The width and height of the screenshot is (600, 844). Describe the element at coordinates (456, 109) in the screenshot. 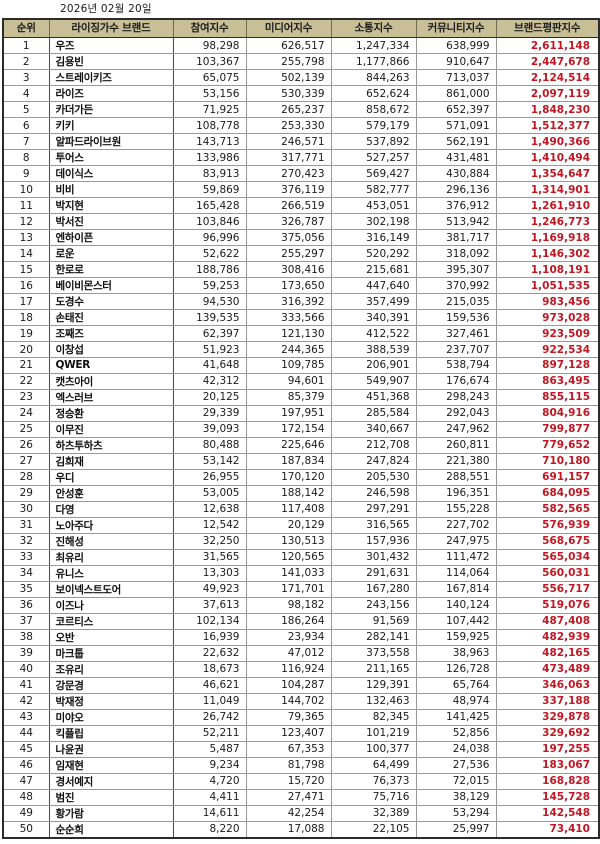

I see `cell-community: 652,397` at that location.